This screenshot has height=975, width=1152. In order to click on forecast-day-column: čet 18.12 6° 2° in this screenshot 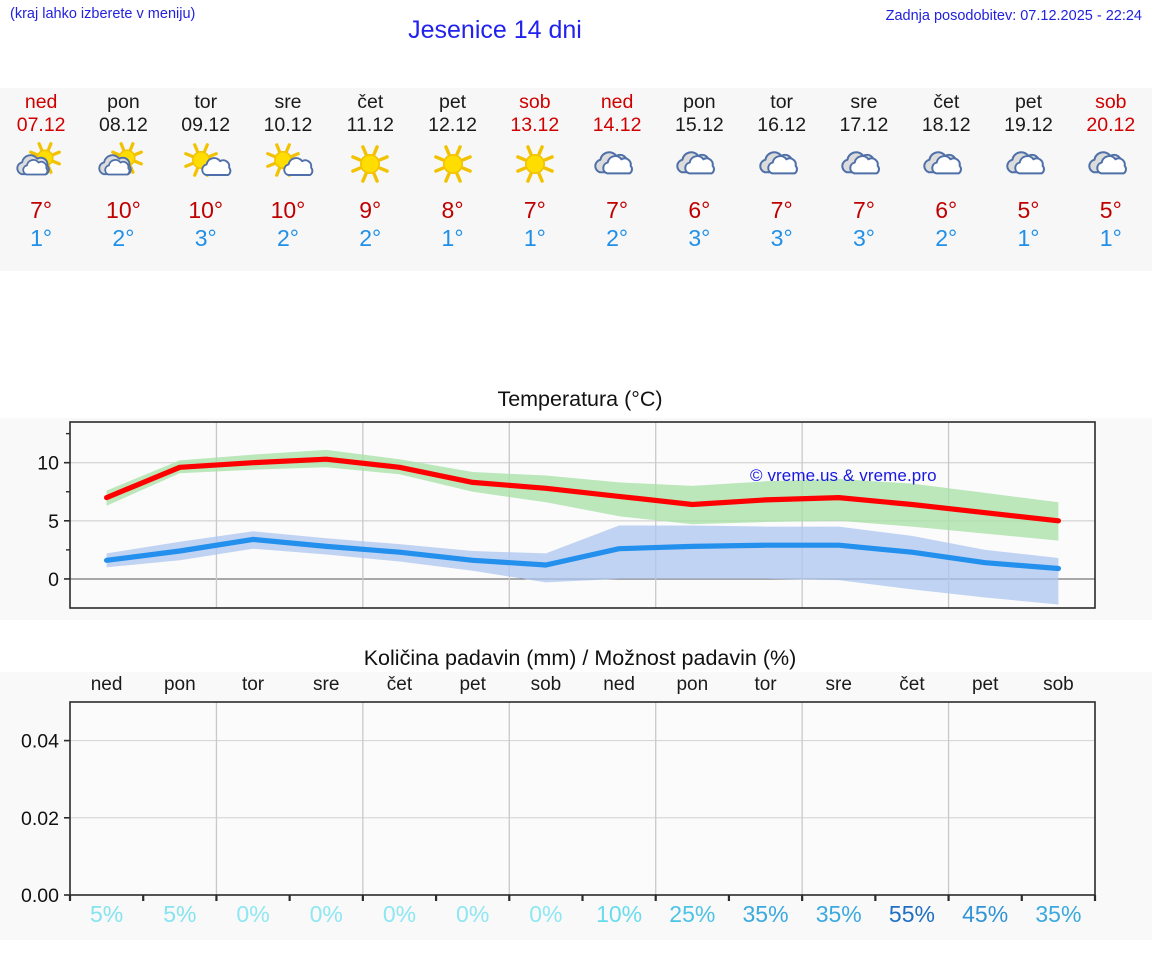, I will do `click(946, 179)`.